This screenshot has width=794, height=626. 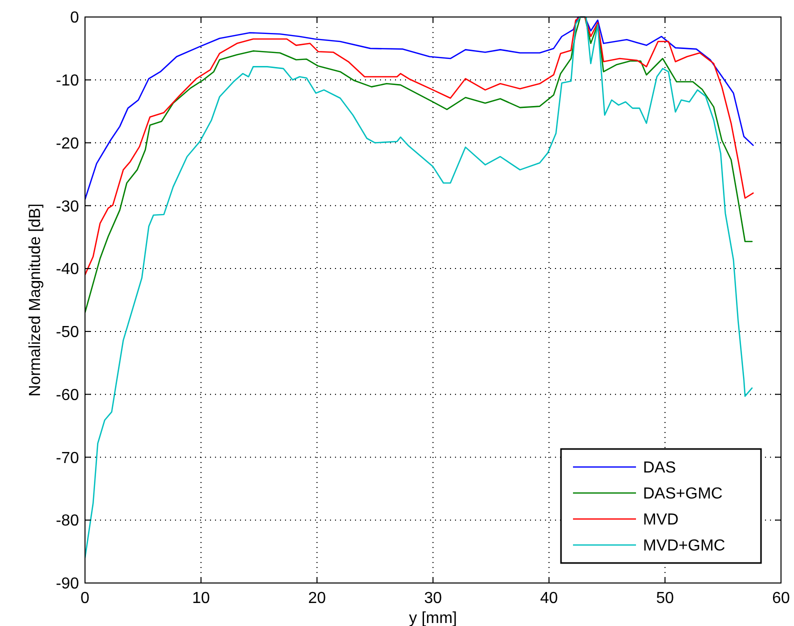 What do you see at coordinates (85, 598) in the screenshot?
I see `x-tick-label: 0` at bounding box center [85, 598].